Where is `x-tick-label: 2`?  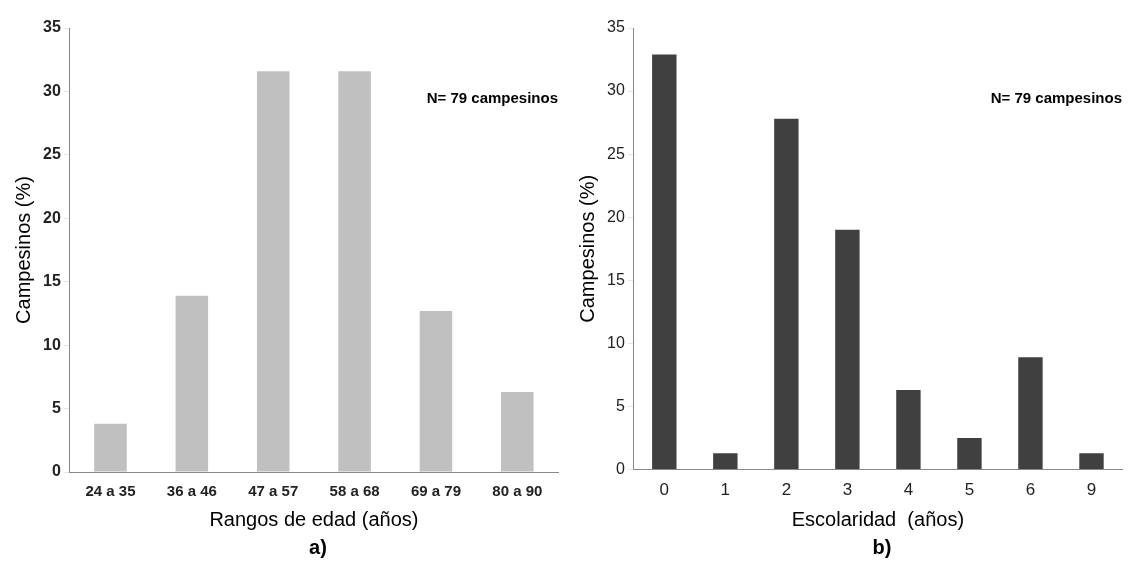
x-tick-label: 2 is located at coordinates (786, 490).